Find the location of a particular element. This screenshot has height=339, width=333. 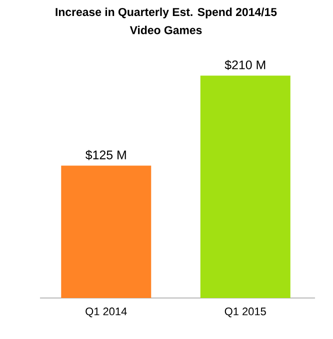

x-tick-label: Q1 2014 is located at coordinates (106, 313).